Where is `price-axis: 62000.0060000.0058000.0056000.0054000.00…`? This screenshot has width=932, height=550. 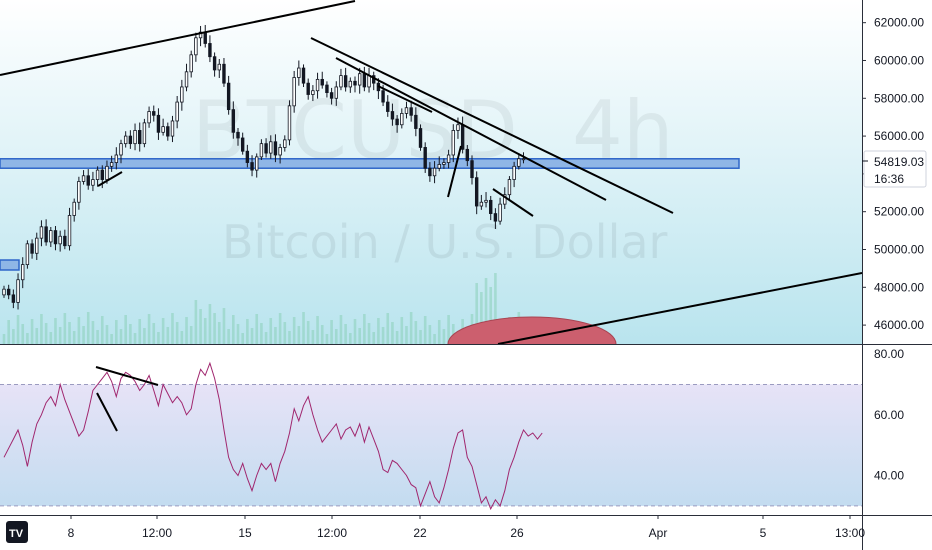 price-axis: 62000.0060000.0058000.0056000.0054000.00… is located at coordinates (893, 174).